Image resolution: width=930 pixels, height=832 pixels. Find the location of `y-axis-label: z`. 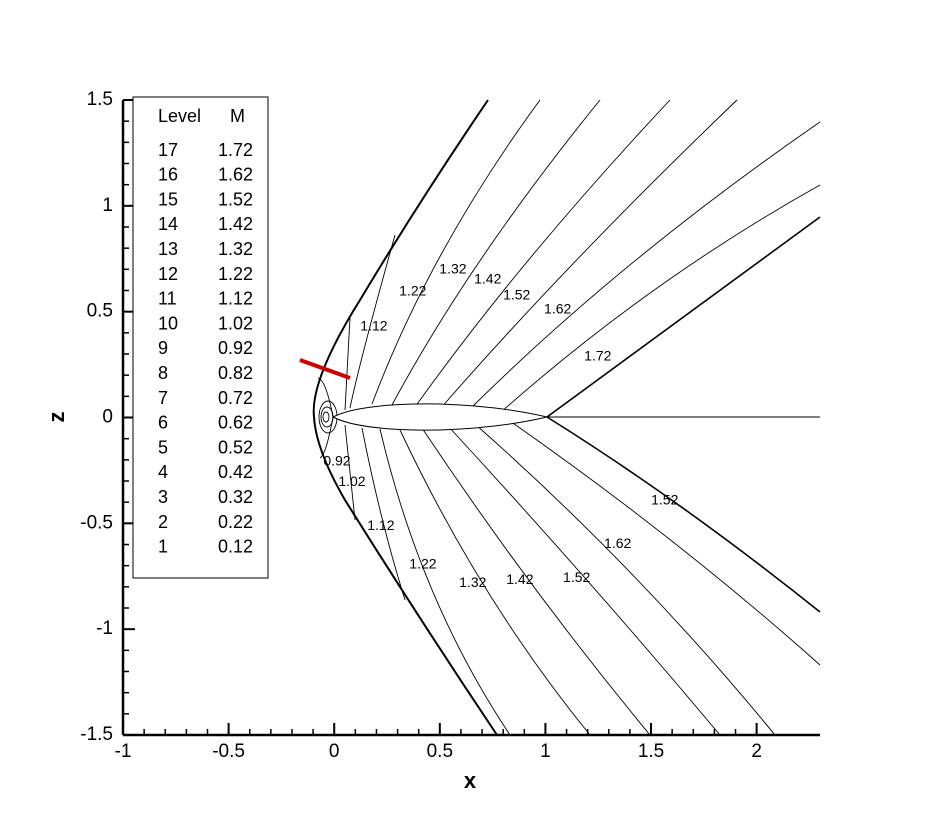

y-axis-label: z is located at coordinates (56, 417).